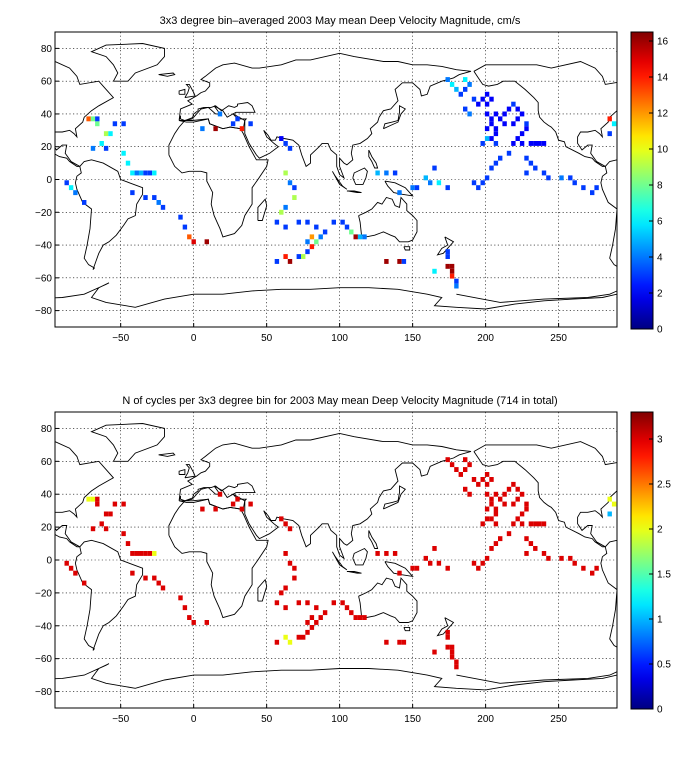 This screenshot has height=760, width=696. Describe the element at coordinates (339, 338) in the screenshot. I see `x-tick-label: 100` at that location.